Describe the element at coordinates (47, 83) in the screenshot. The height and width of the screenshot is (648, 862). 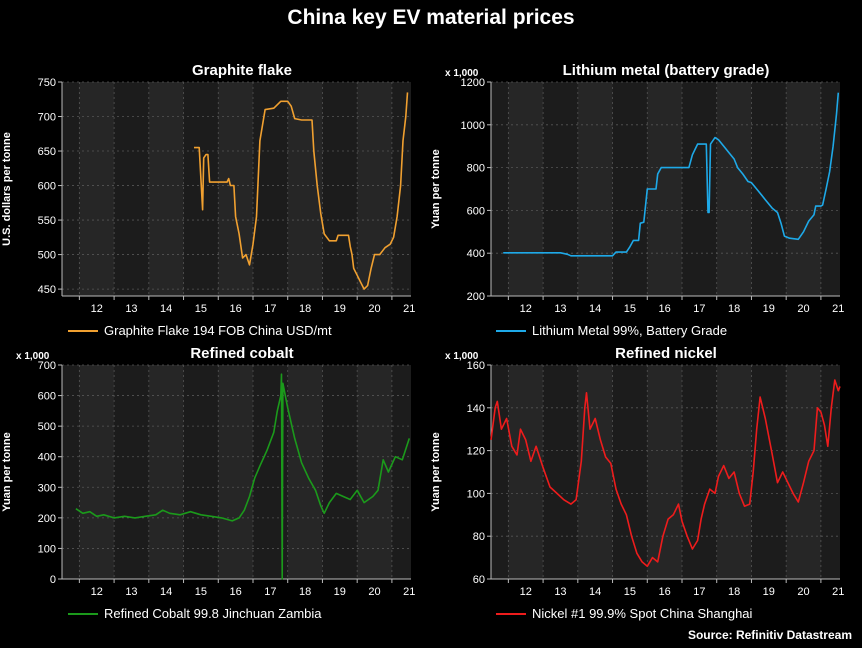
I see `graphite-ytick-label: 750` at that location.